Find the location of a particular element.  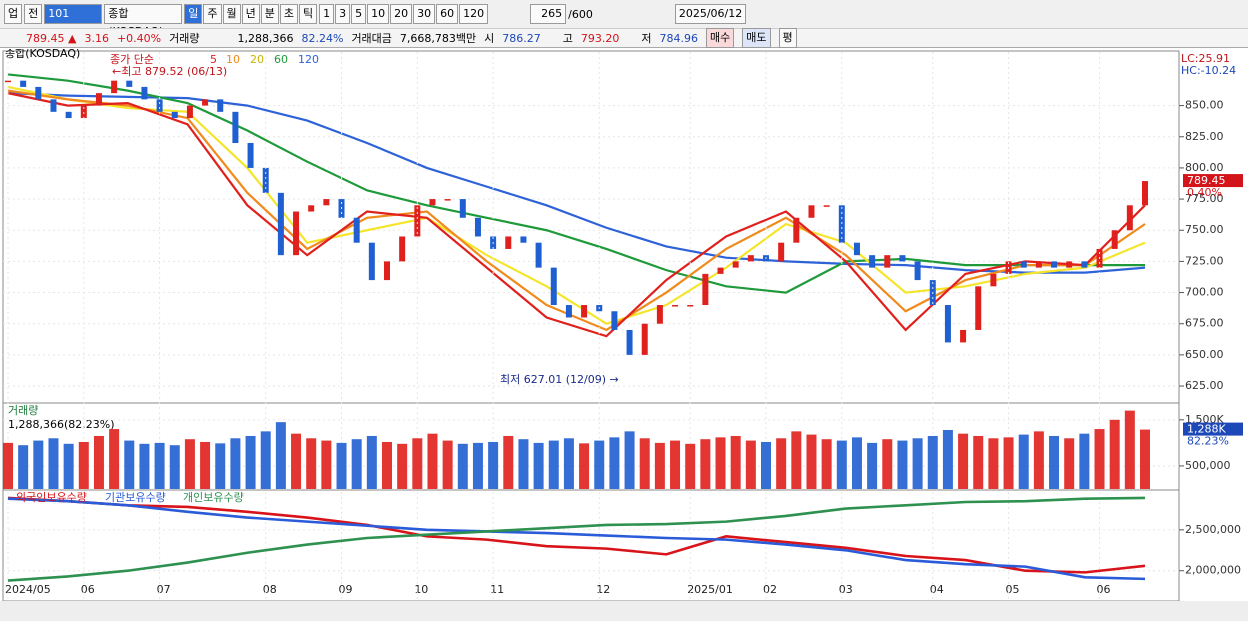

interval-button: 1 is located at coordinates (327, 14).